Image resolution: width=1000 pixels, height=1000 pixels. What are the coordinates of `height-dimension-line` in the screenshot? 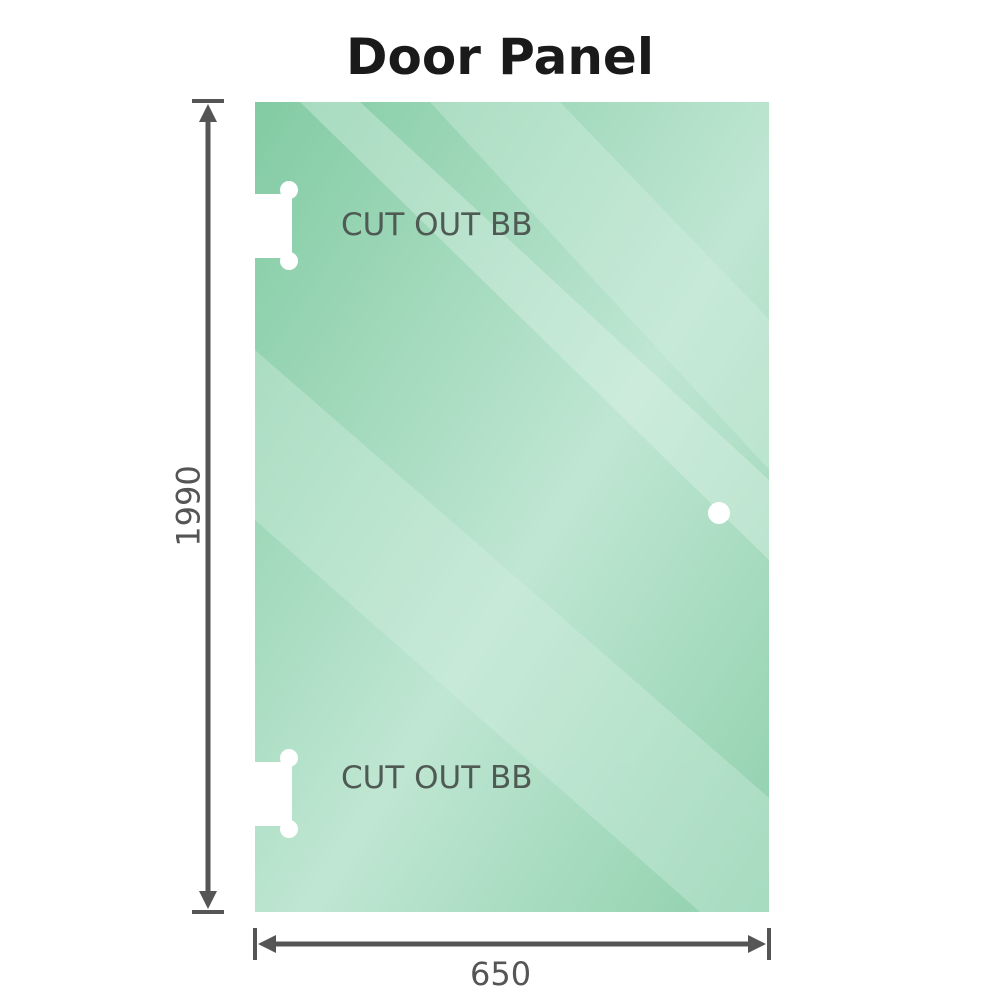 It's located at (208, 506).